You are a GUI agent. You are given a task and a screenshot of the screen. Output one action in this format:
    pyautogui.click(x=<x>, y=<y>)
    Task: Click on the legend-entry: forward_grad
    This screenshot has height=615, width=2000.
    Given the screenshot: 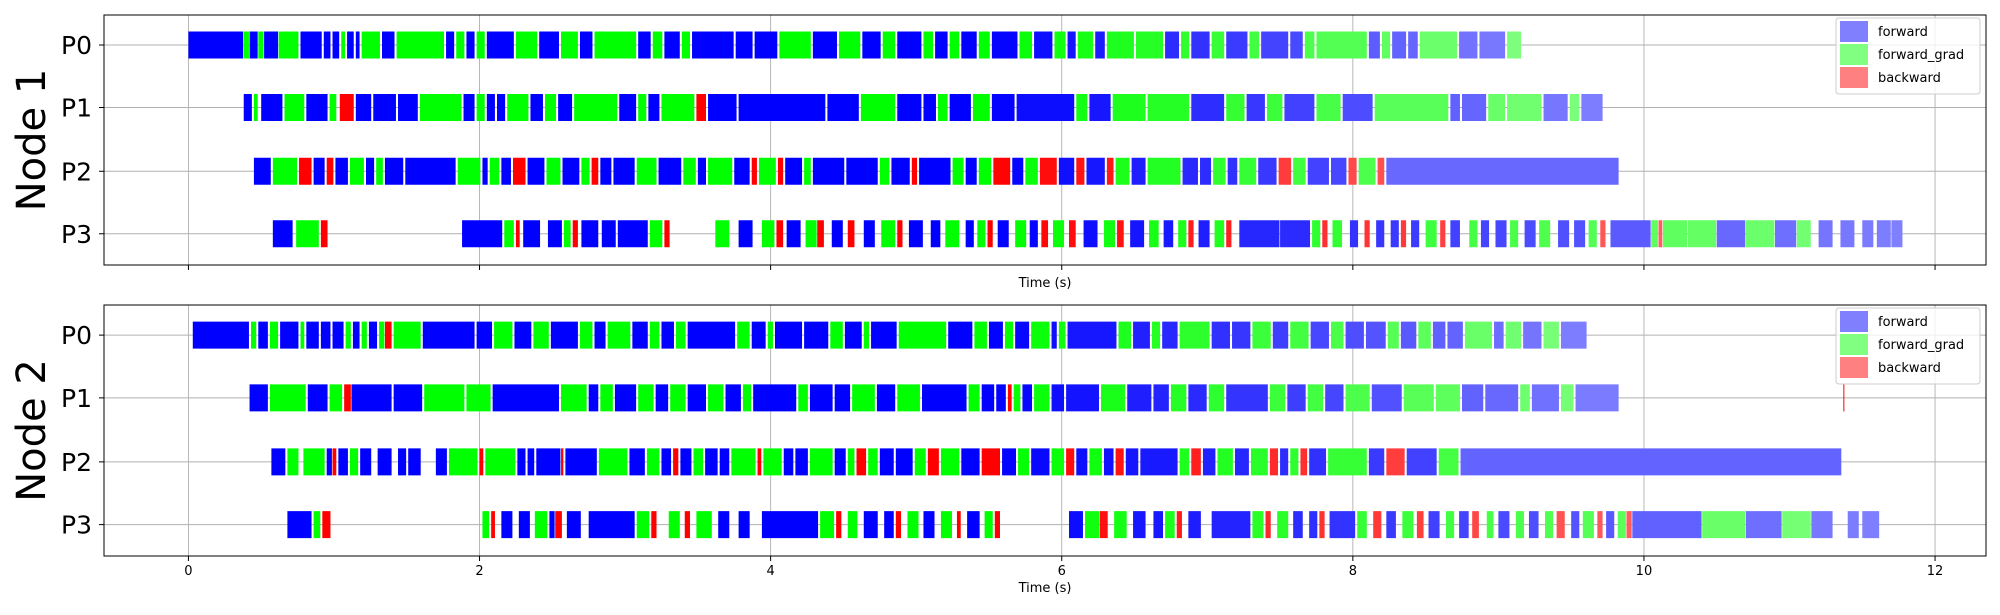 What is the action you would take?
    pyautogui.click(x=1921, y=55)
    